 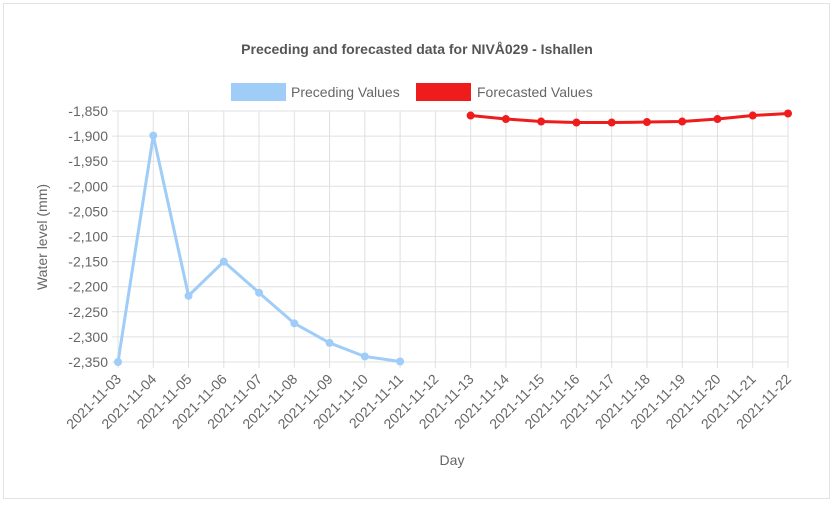 I want to click on y-tick-label: -2,250, so click(x=88, y=312).